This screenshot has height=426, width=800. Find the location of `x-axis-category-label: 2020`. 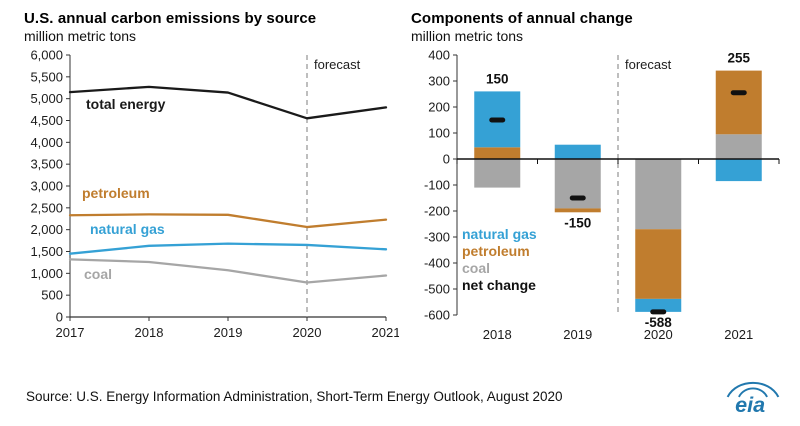

x-axis-category-label: 2020 is located at coordinates (658, 334).